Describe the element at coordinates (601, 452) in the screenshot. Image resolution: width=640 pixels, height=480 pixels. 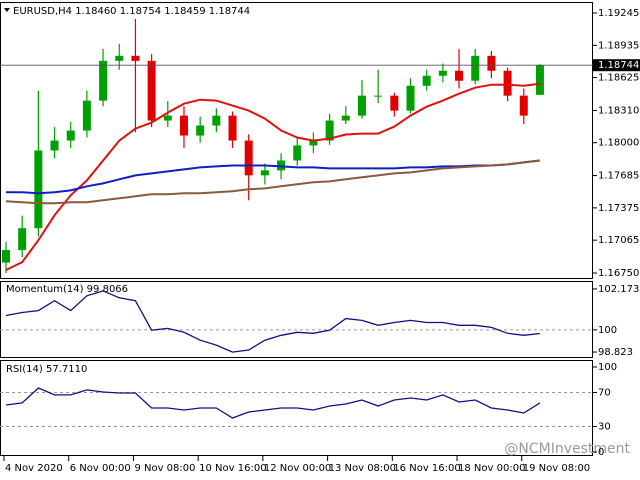
I see `y-tick-label: 0` at that location.